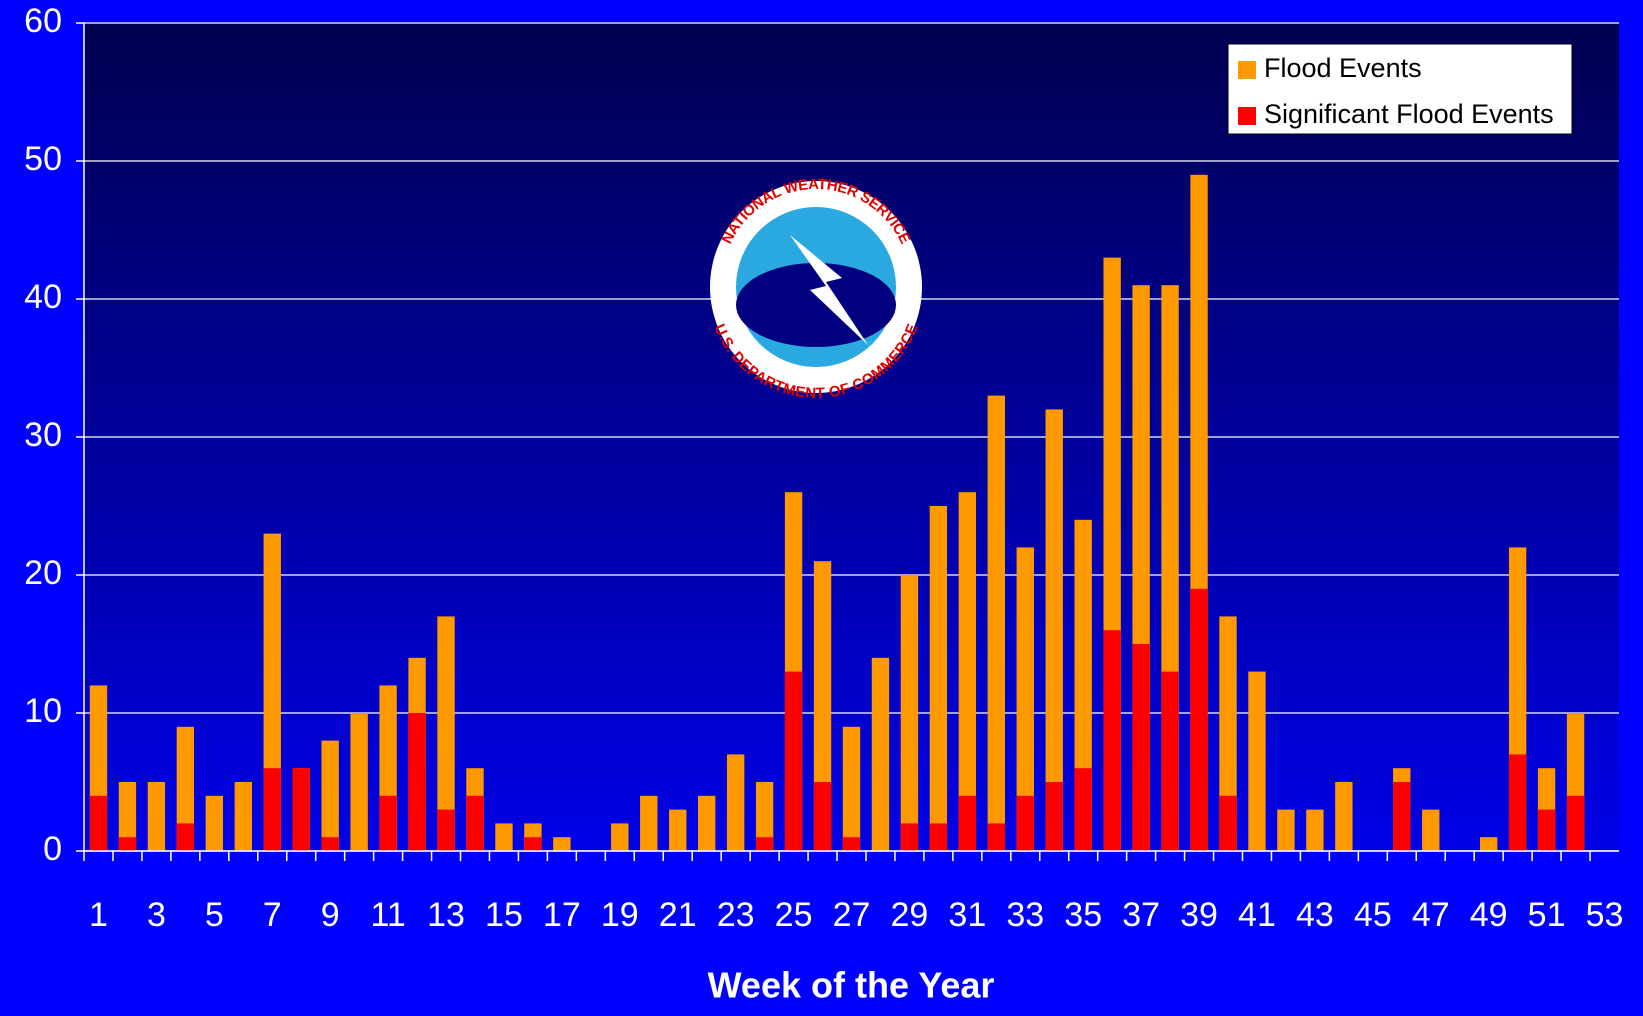  Describe the element at coordinates (1343, 68) in the screenshot. I see `legend-label: Flood Events` at that location.